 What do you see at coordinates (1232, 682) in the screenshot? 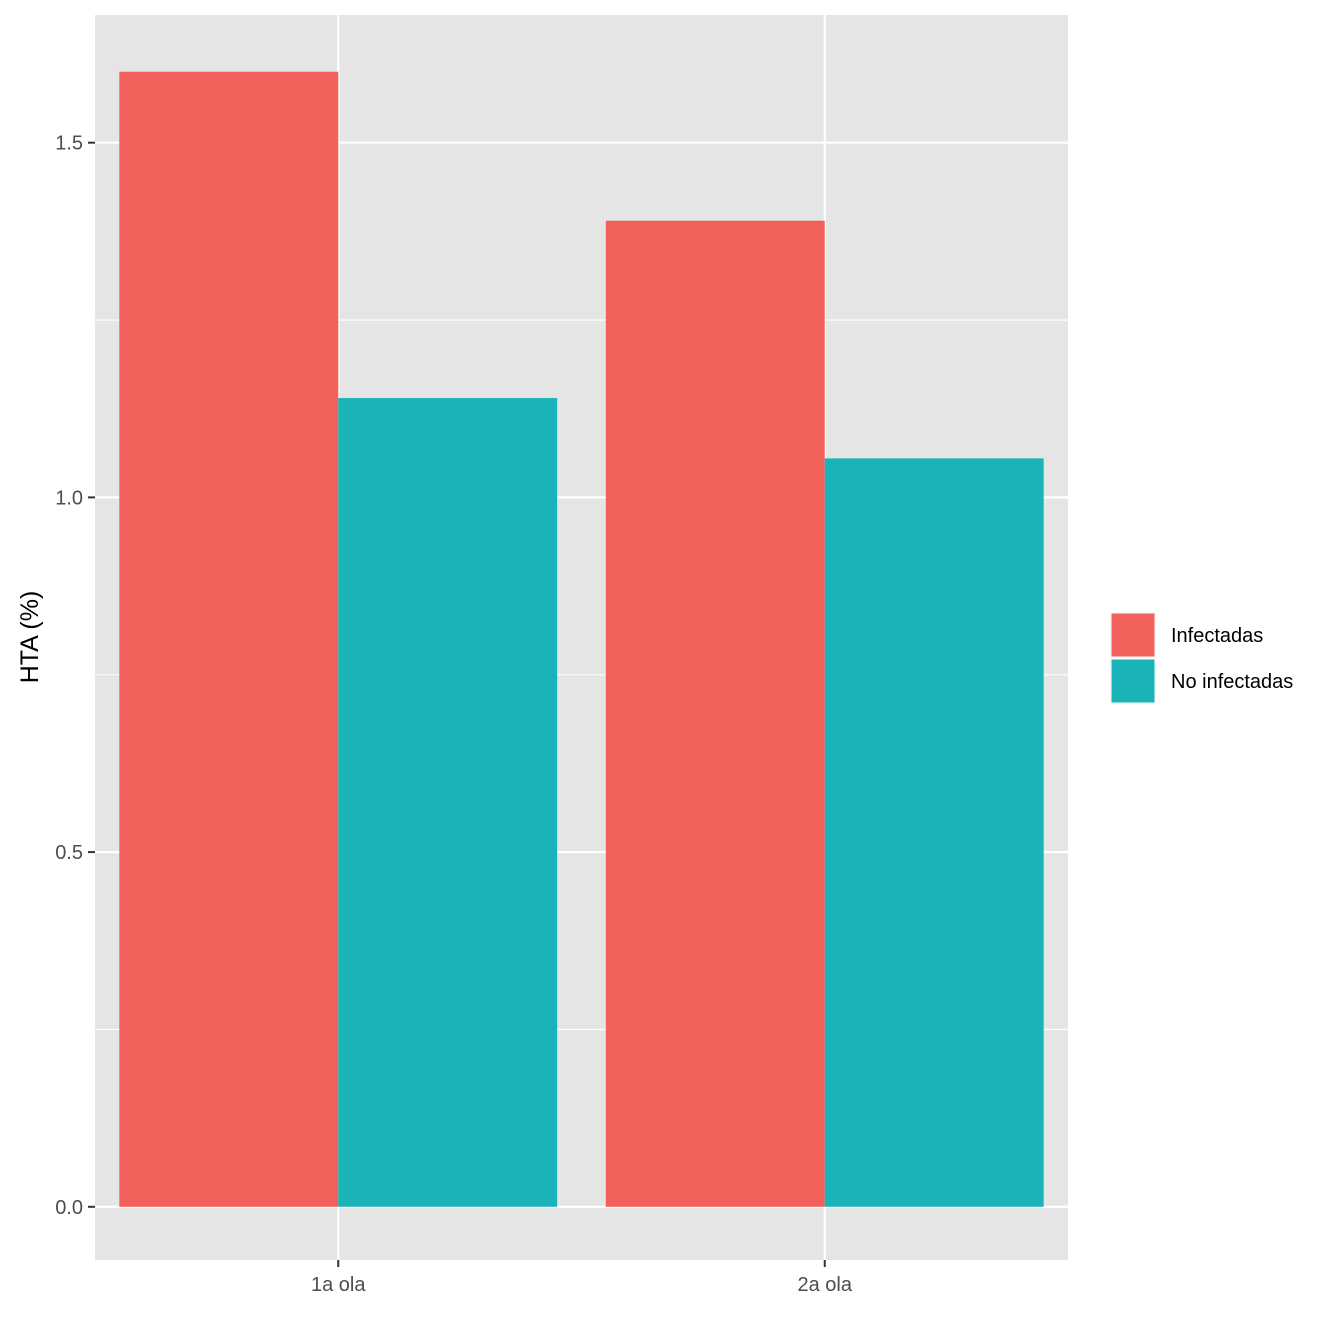
I see `legend-label: No infectadas` at bounding box center [1232, 682].